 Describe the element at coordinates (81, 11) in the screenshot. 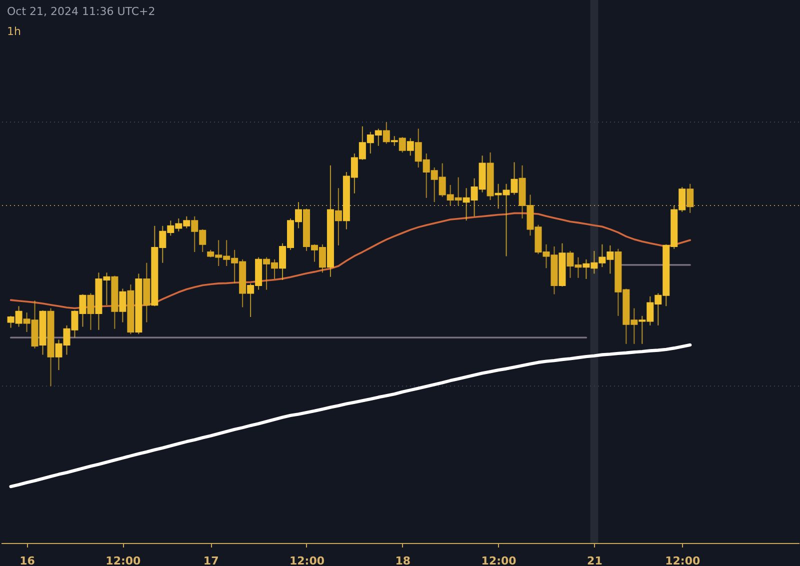

I see `text: Oct 21, 2024 11:36 UTC+2` at that location.